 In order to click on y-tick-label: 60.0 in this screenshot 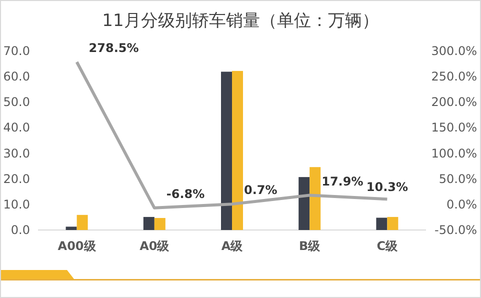, I will do `click(16, 77)`.